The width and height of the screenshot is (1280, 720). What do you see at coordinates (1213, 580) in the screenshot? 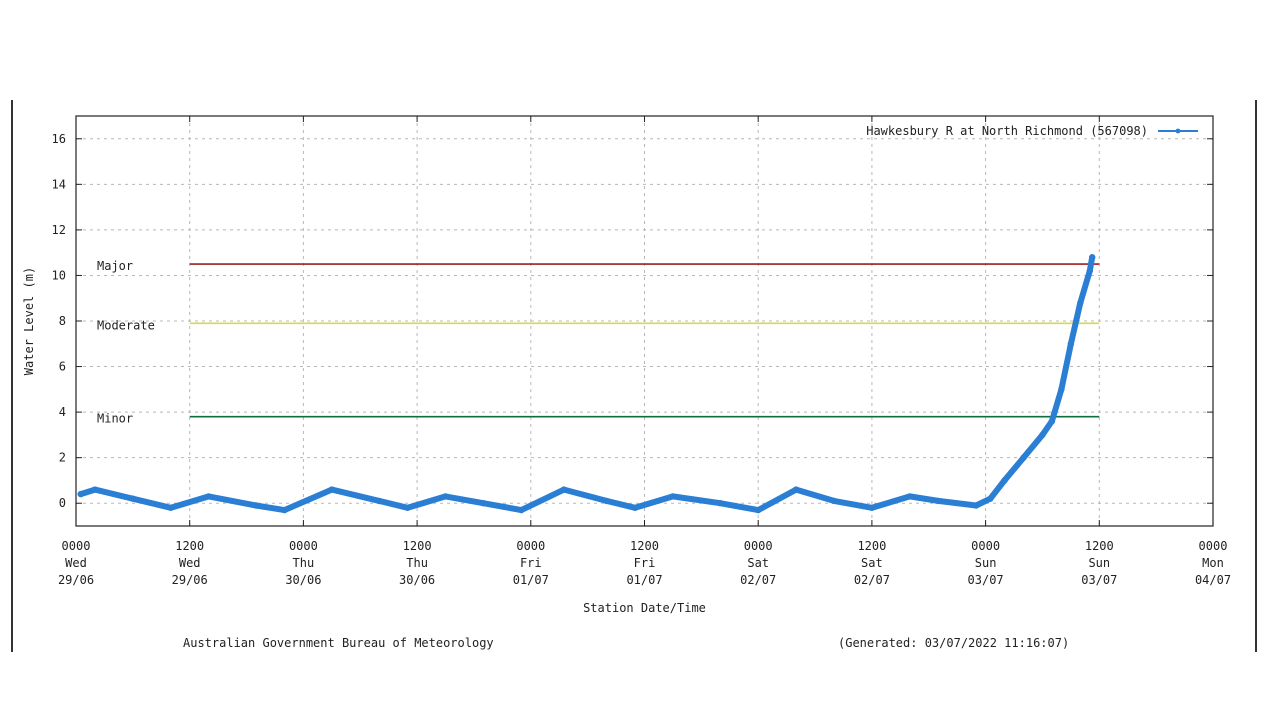
I see `x-tick-label: 04/07` at bounding box center [1213, 580].